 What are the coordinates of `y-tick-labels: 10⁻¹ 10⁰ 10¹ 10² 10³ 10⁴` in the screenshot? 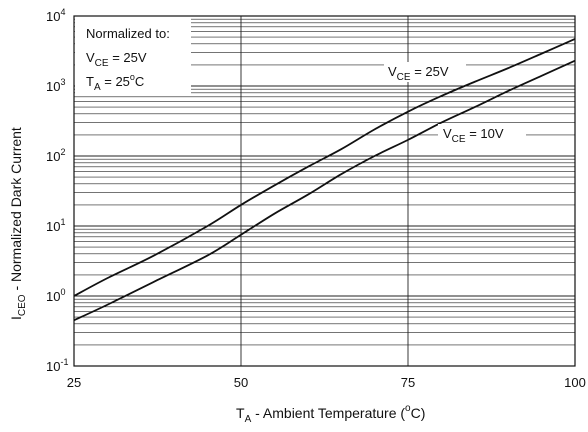 It's located at (57, 190).